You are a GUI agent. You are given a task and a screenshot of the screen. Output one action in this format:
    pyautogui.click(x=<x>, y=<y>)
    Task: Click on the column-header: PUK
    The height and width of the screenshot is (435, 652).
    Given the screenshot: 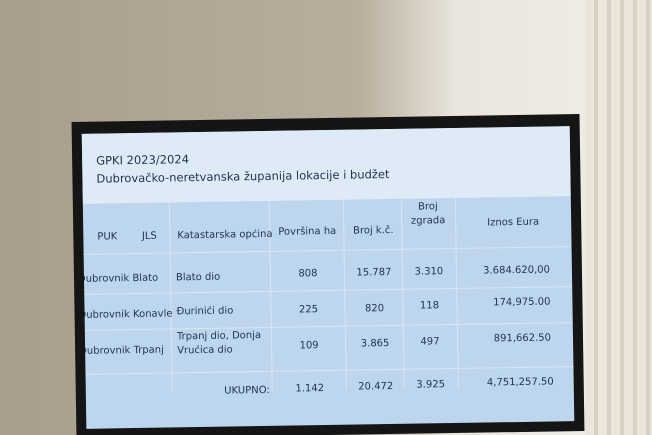 What is the action you would take?
    pyautogui.click(x=107, y=237)
    